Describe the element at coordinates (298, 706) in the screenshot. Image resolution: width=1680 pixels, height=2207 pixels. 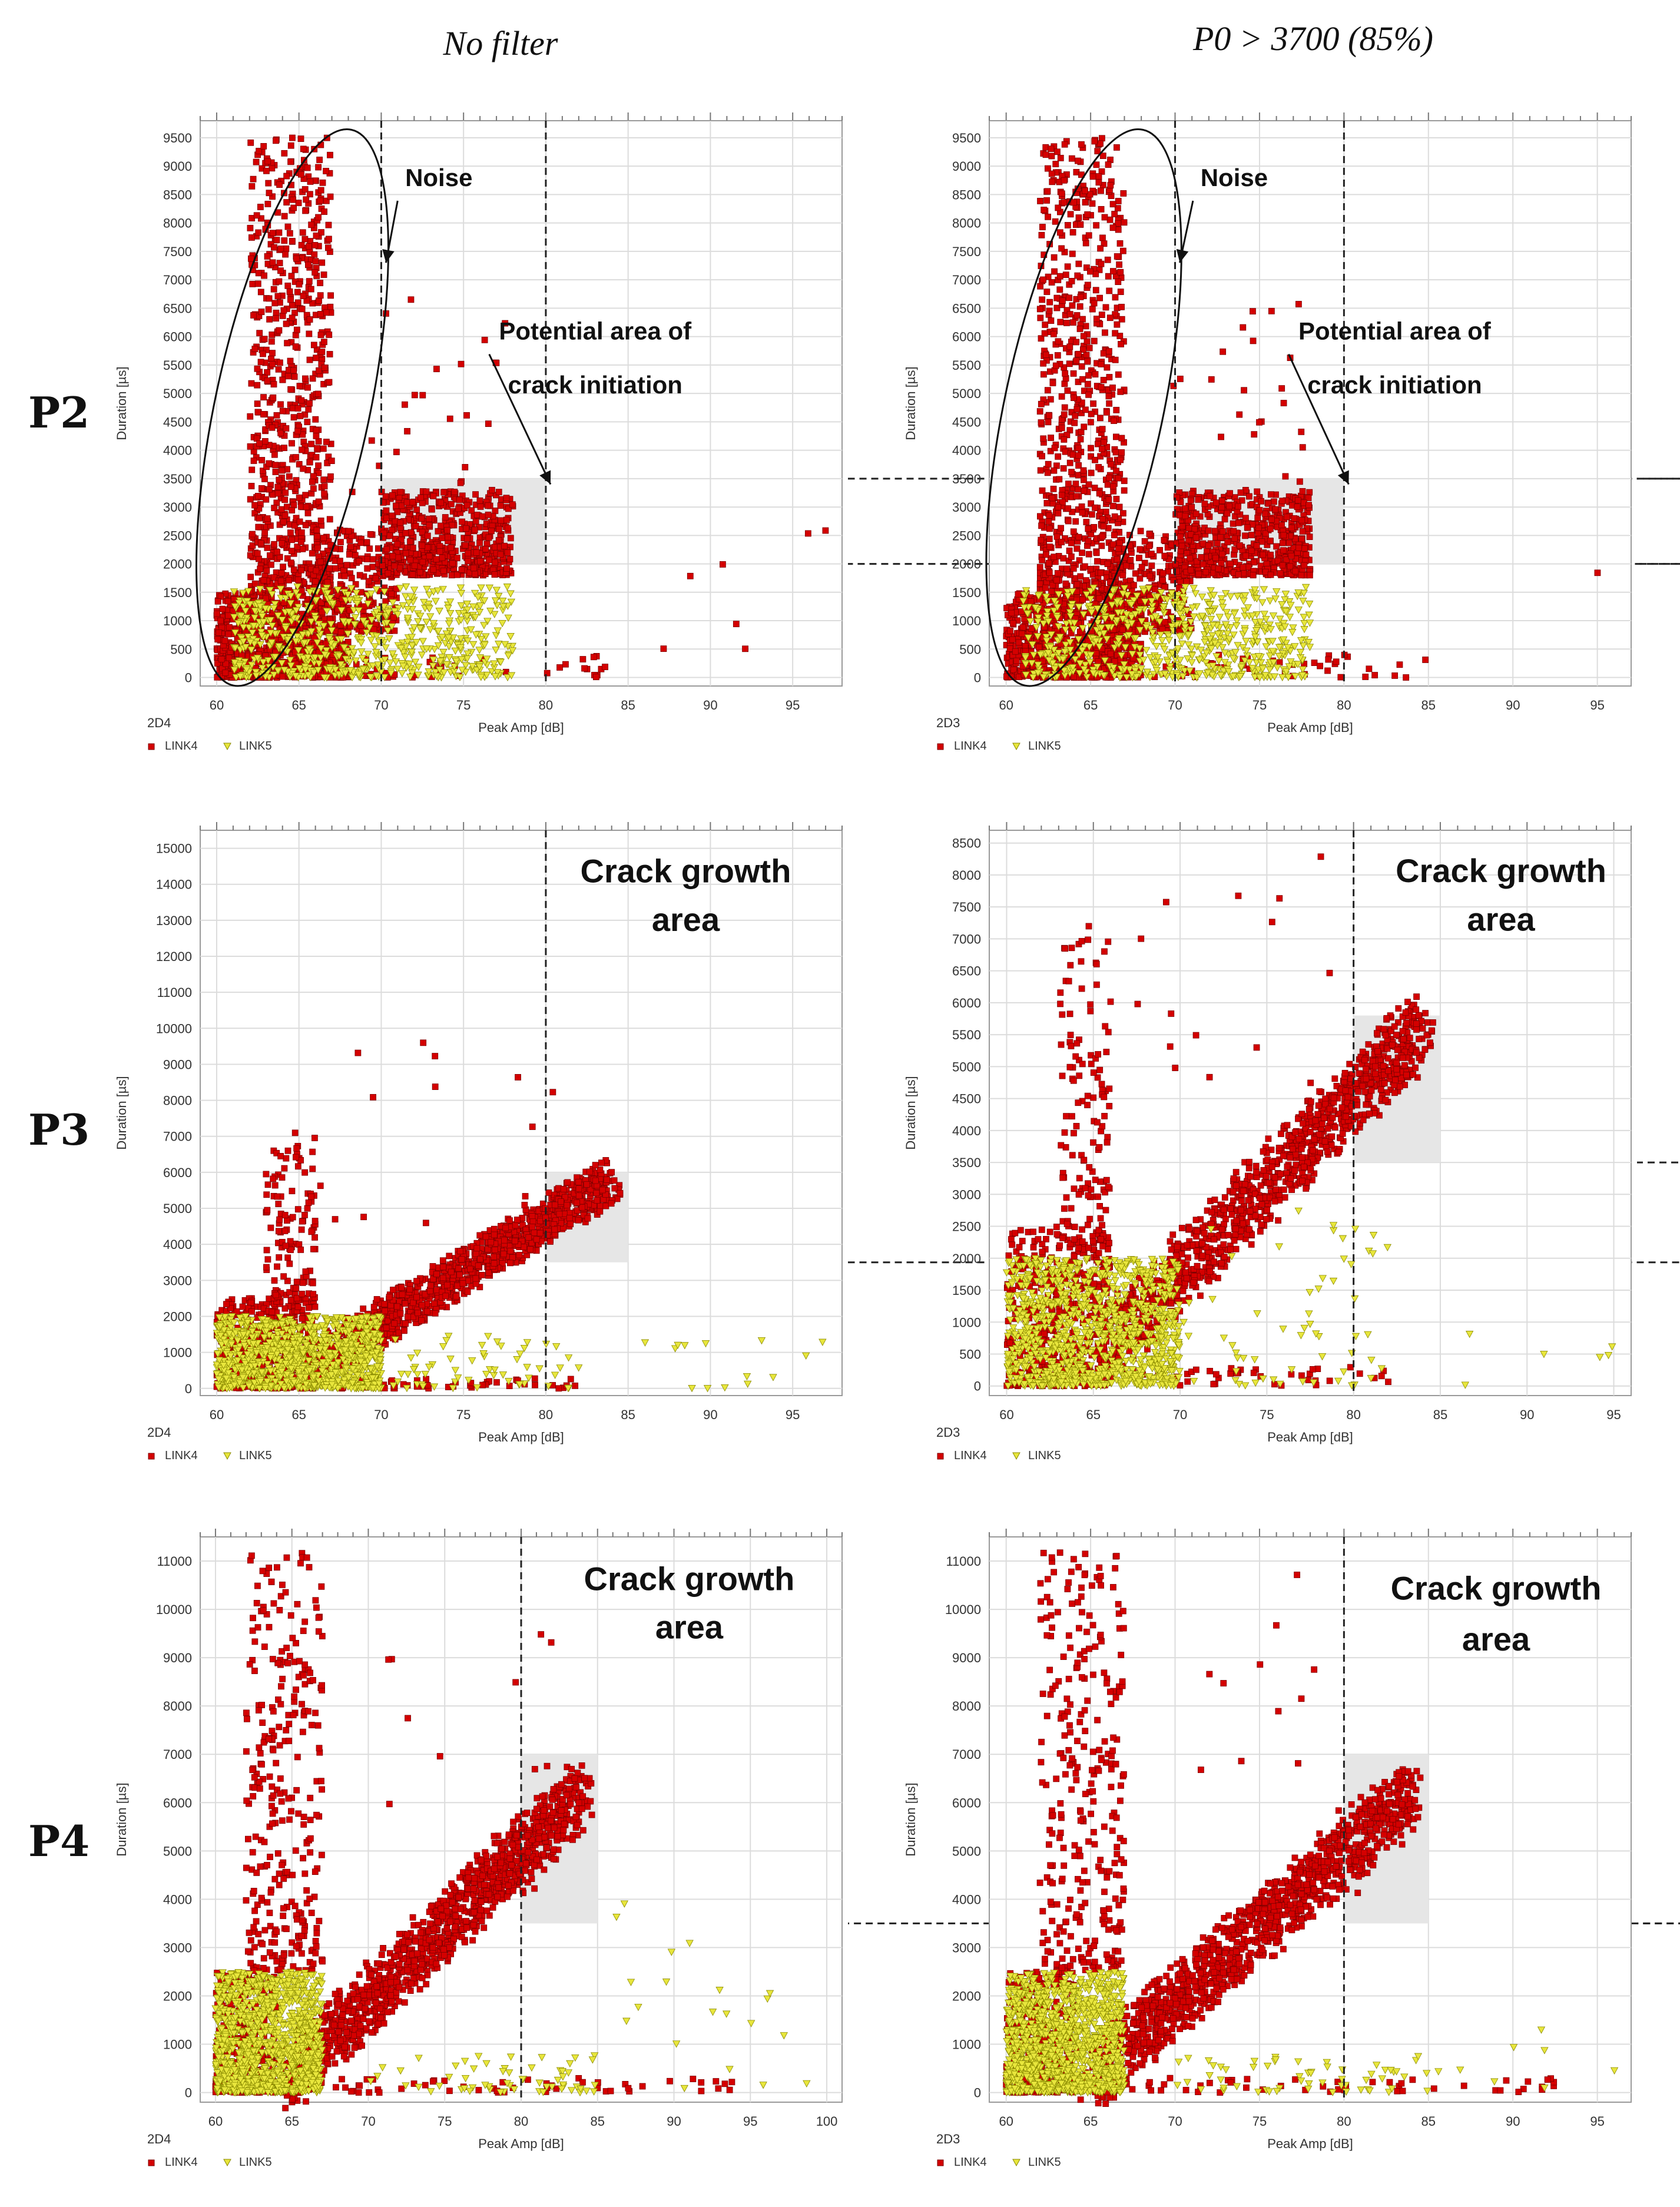
I see `x-tick-label: 65` at that location.